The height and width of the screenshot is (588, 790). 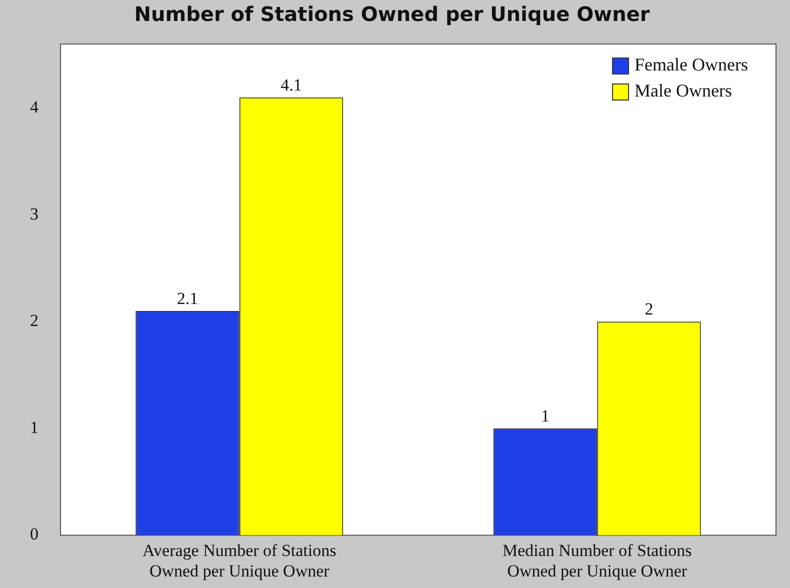 I want to click on y-tick-label: 1, so click(x=34, y=427).